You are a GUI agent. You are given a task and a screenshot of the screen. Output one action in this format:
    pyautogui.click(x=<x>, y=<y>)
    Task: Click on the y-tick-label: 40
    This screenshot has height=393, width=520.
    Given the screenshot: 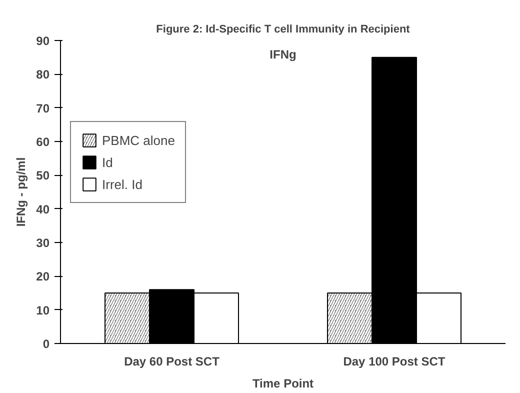 What is the action you would take?
    pyautogui.click(x=43, y=209)
    